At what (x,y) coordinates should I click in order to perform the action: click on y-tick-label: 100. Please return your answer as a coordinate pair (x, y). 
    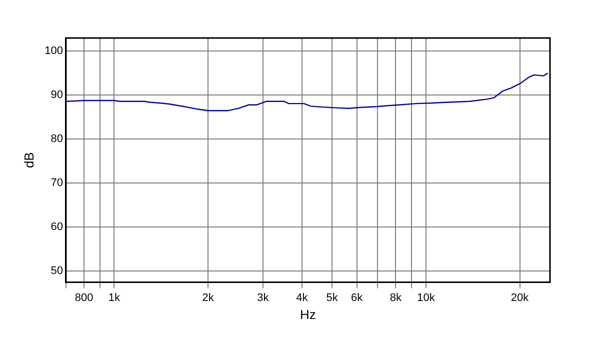
    Looking at the image, I should click on (53, 51).